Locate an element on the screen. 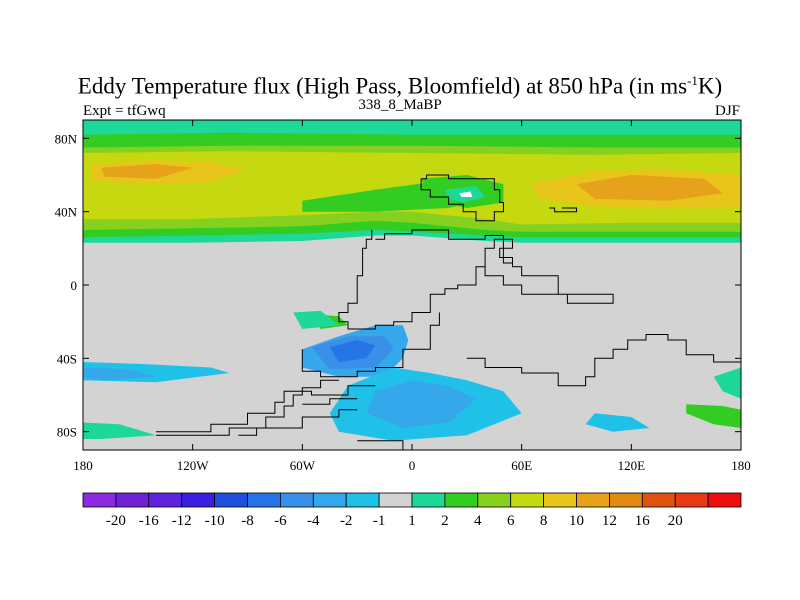 The width and height of the screenshot is (800, 600). sh-pacific-blue-mid is located at coordinates (120, 374).